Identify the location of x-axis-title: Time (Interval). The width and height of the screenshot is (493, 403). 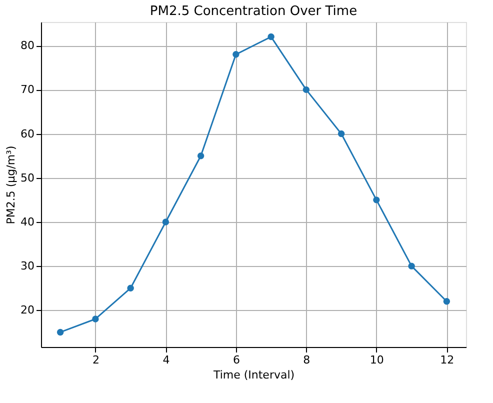
(253, 375).